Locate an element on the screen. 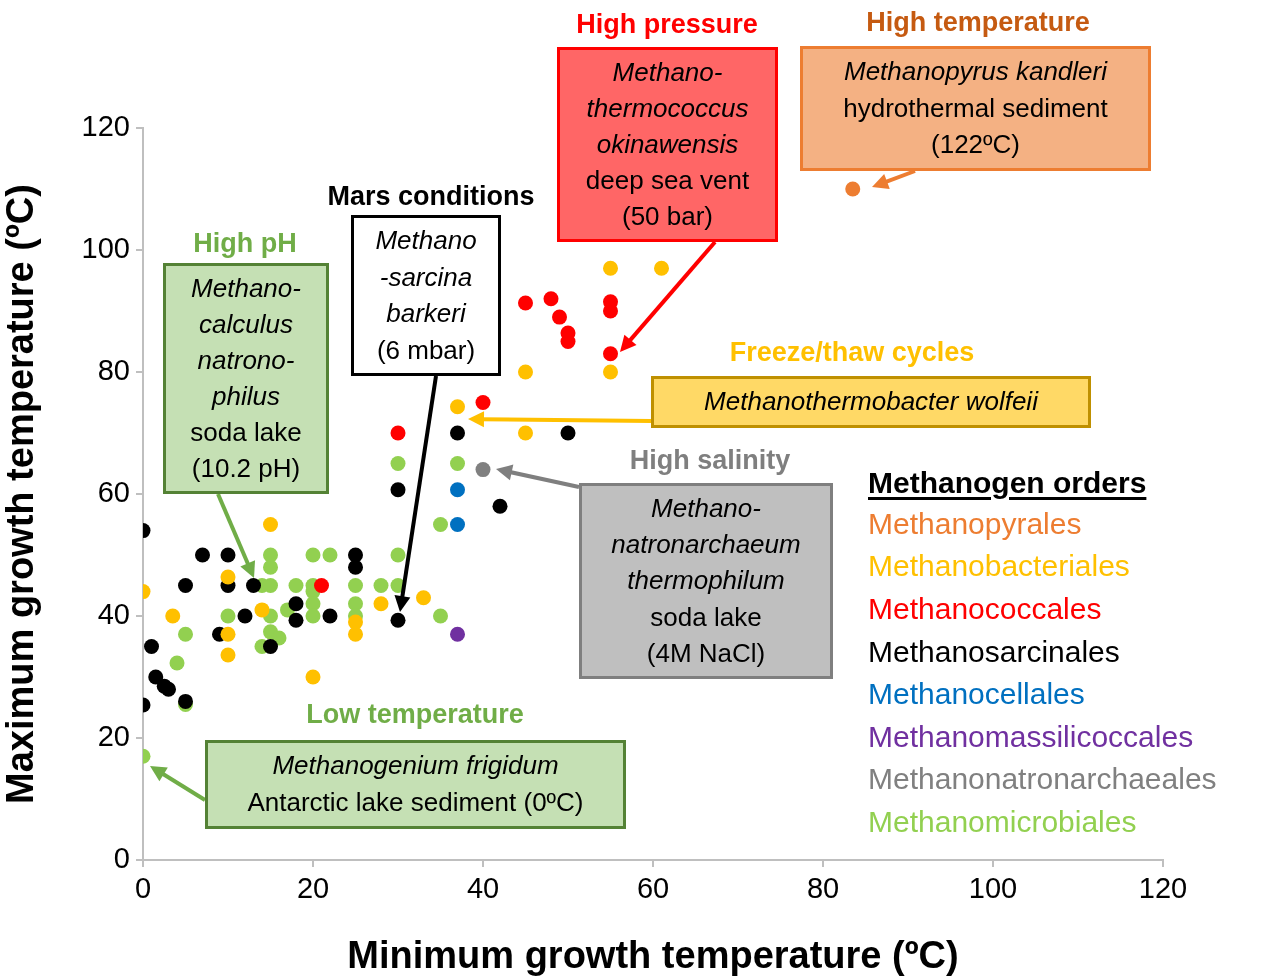 The height and width of the screenshot is (980, 1266). callout-box: Methano -sarcina barkeri (6 mbar) is located at coordinates (426, 295).